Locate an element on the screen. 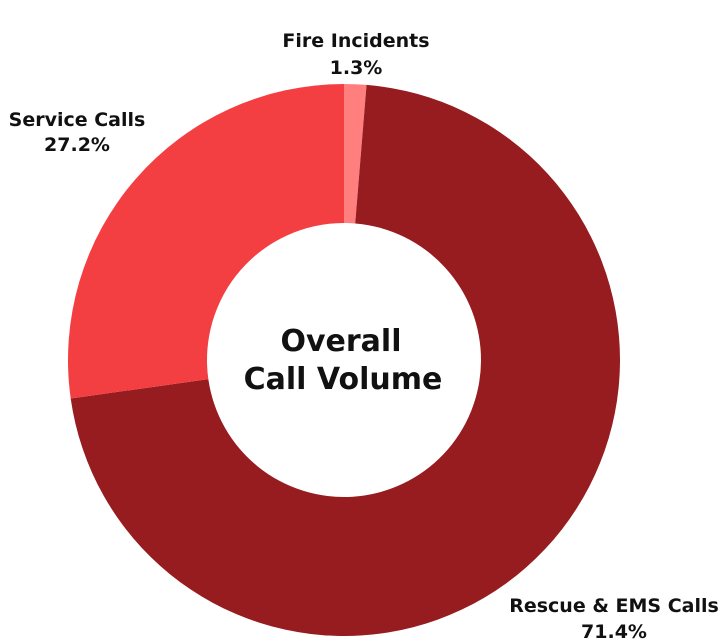 This screenshot has height=640, width=722. slice-value-label: 27.2% is located at coordinates (77, 145).